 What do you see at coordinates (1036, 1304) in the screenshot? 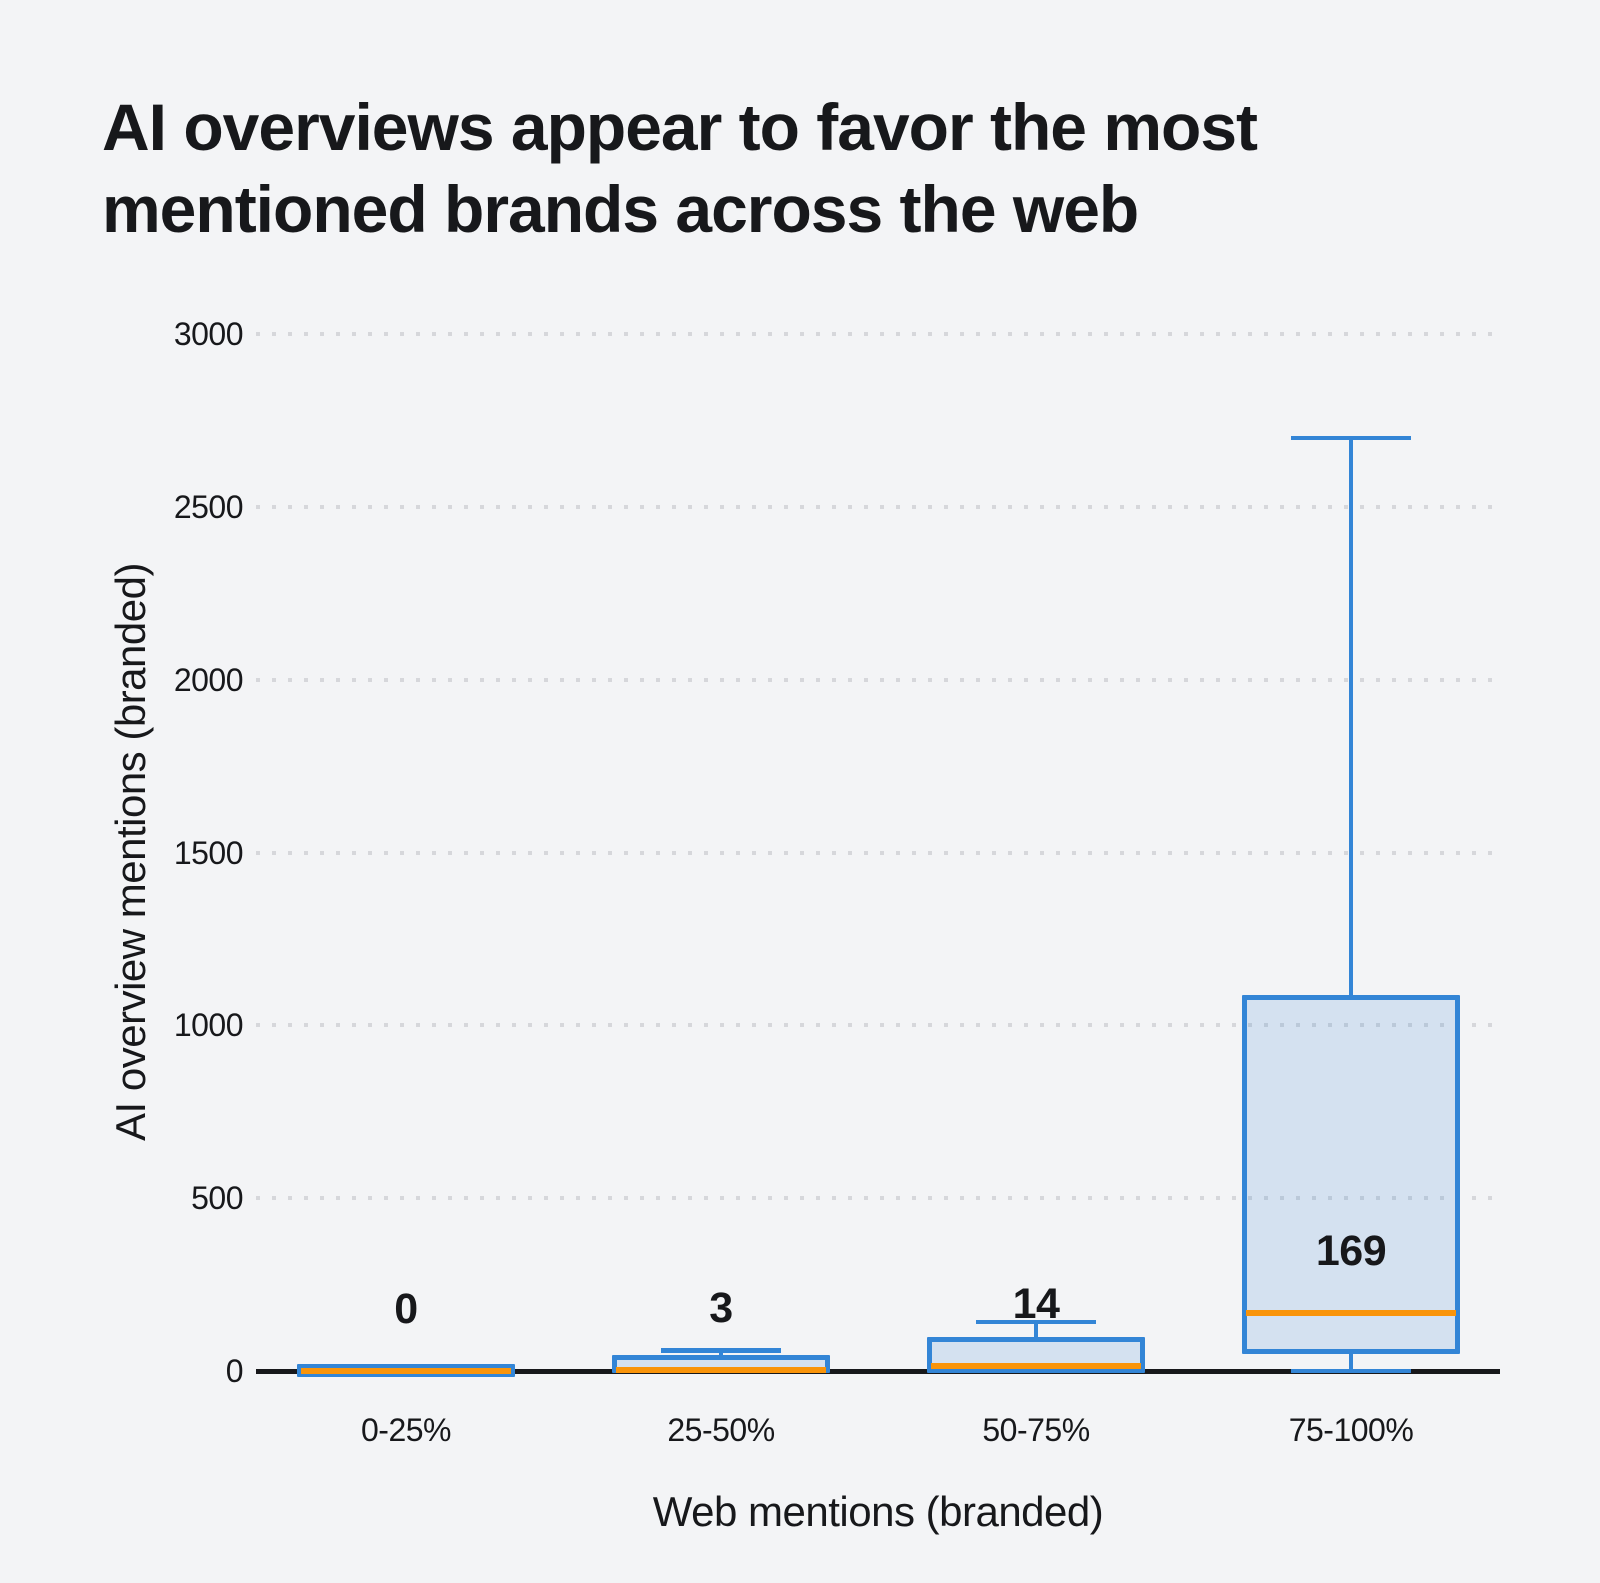
I see `median-value-label: 14` at bounding box center [1036, 1304].